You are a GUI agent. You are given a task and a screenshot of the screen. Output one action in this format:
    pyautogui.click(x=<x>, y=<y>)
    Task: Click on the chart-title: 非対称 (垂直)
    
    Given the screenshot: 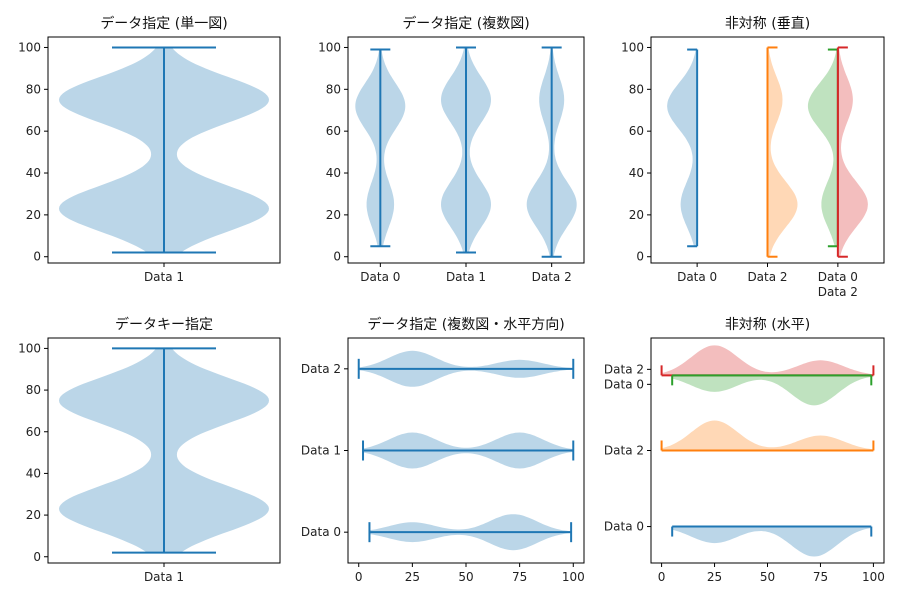 What is the action you would take?
    pyautogui.click(x=767, y=23)
    